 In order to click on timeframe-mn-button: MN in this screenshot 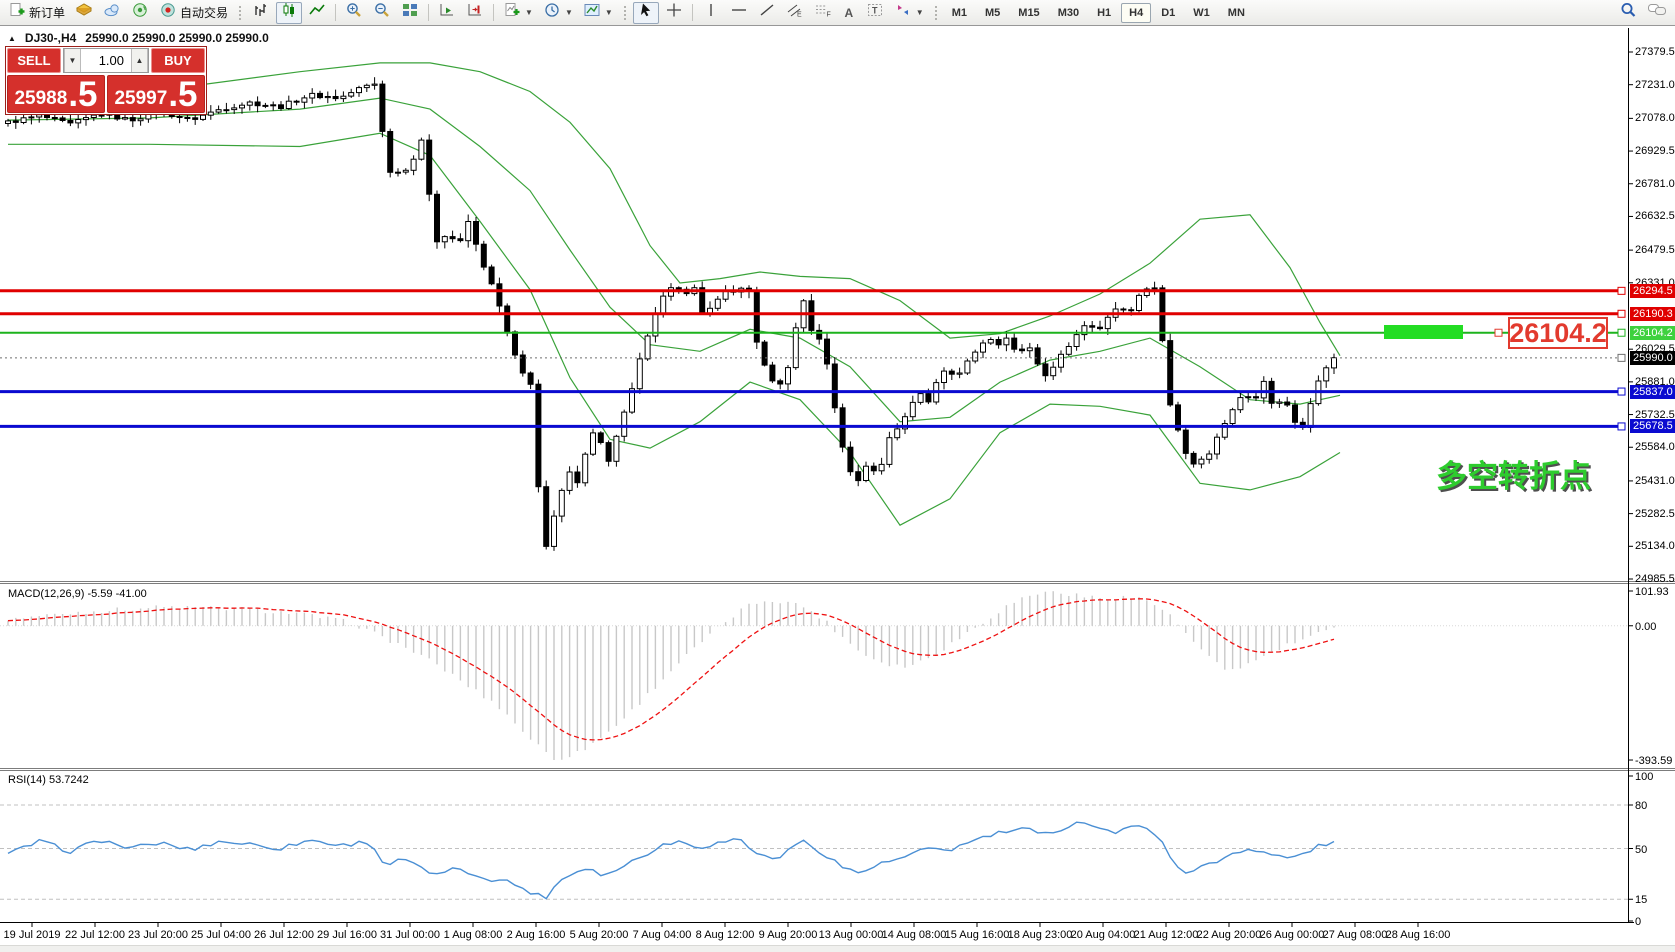, I will do `click(1236, 12)`.